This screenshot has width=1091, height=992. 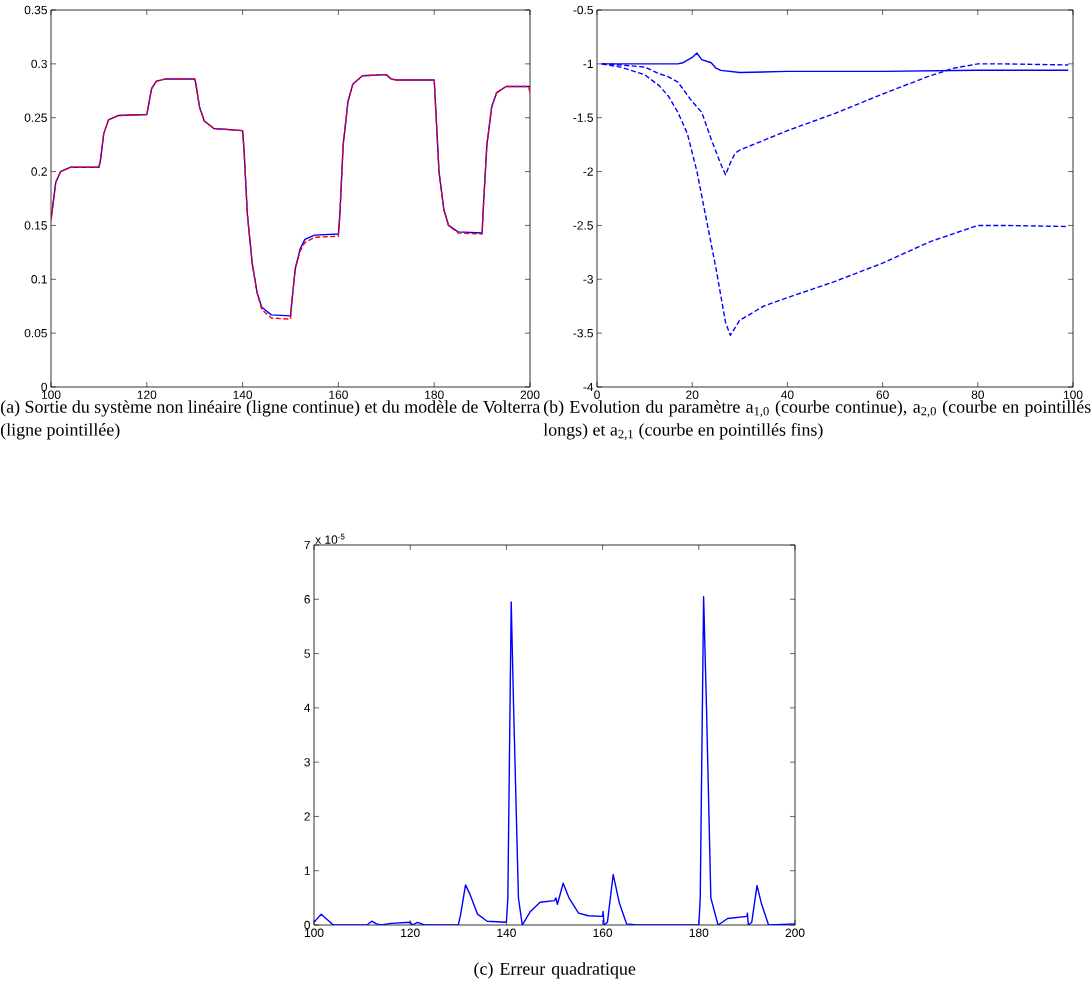 I want to click on x-tick-label: 20, so click(x=692, y=394).